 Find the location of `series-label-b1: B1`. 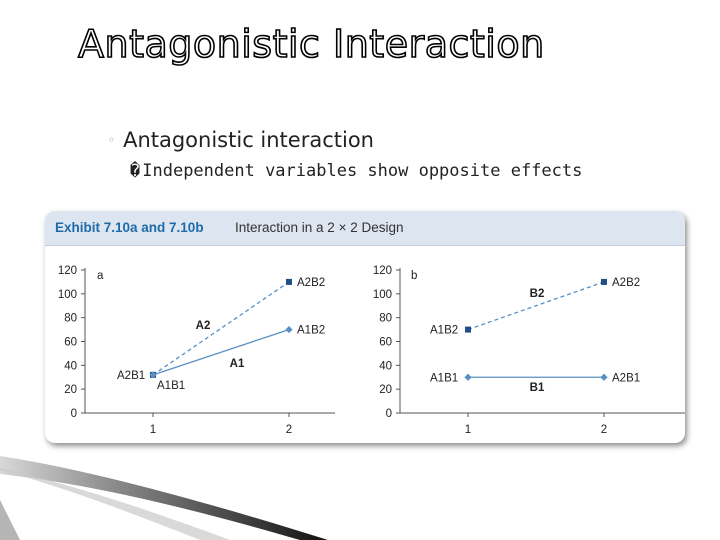

series-label-b1: B1 is located at coordinates (537, 388).